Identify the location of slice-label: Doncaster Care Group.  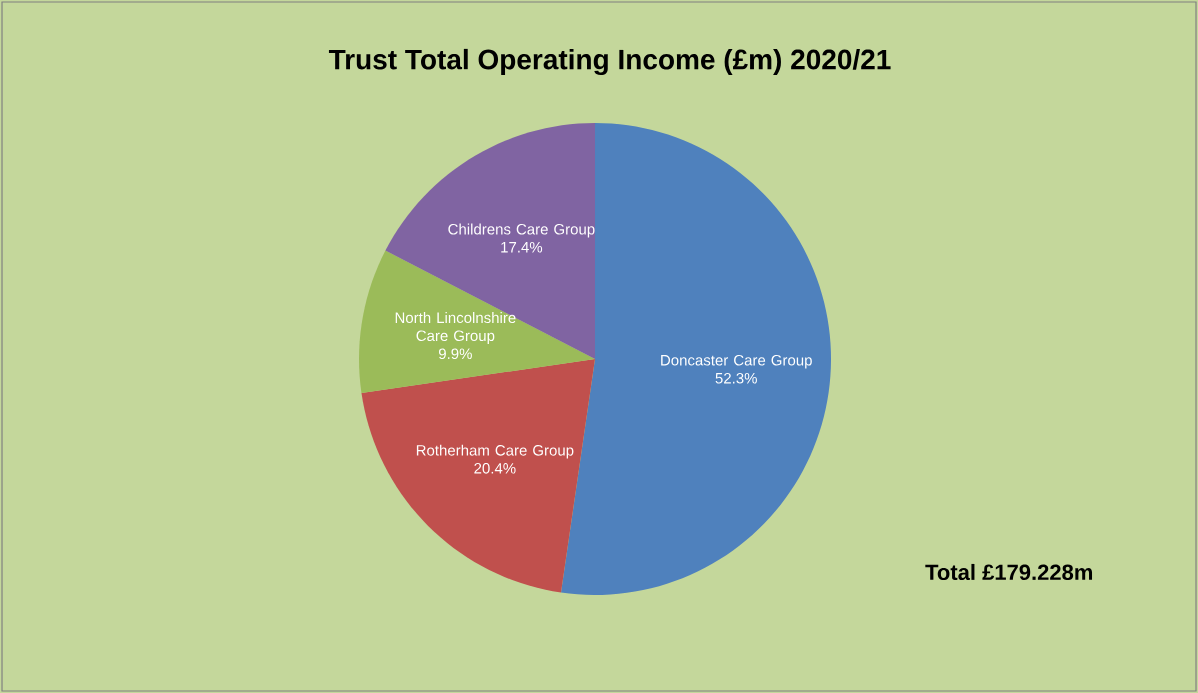
(736, 361).